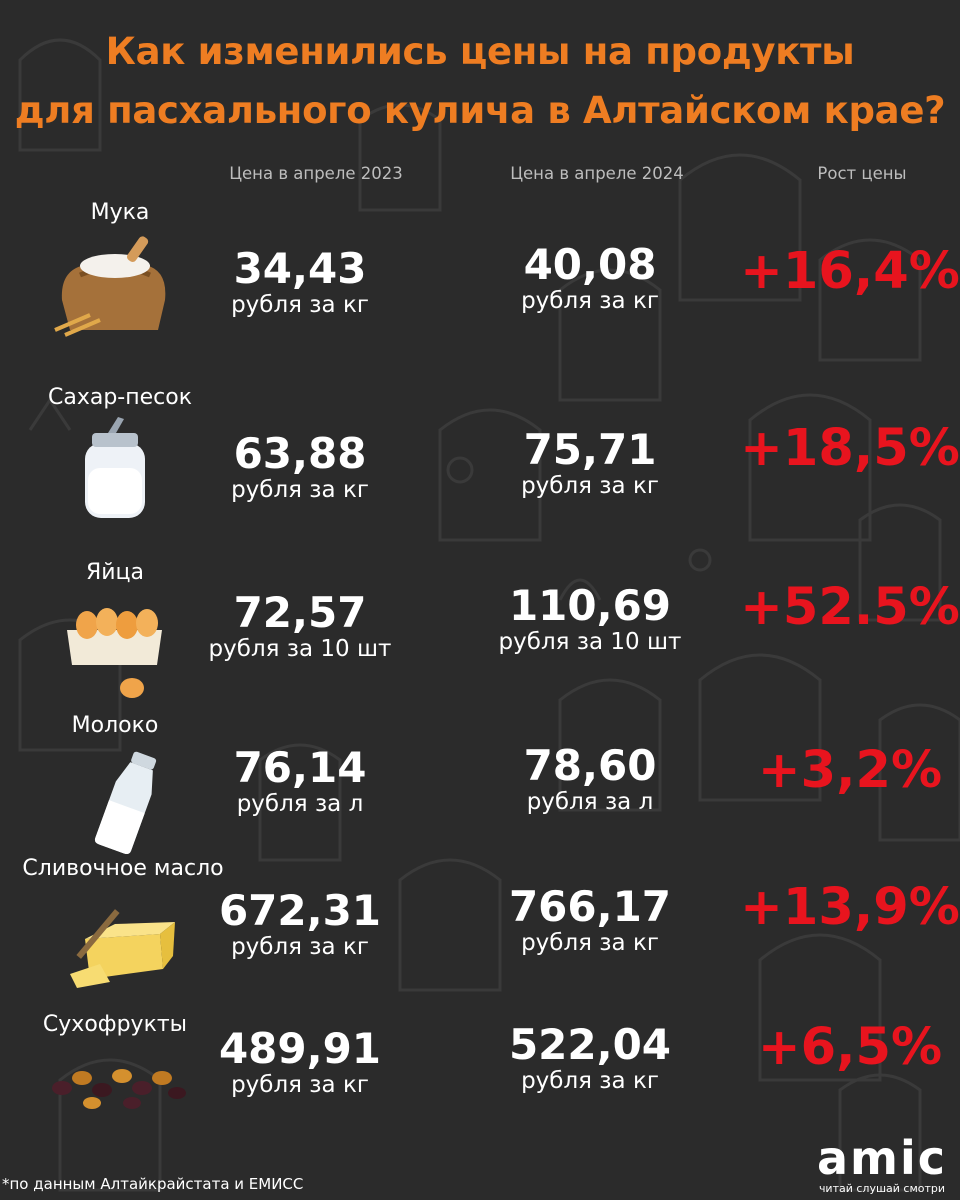  I want to click on price-2024: 40,08 рубля за кг, so click(590, 277).